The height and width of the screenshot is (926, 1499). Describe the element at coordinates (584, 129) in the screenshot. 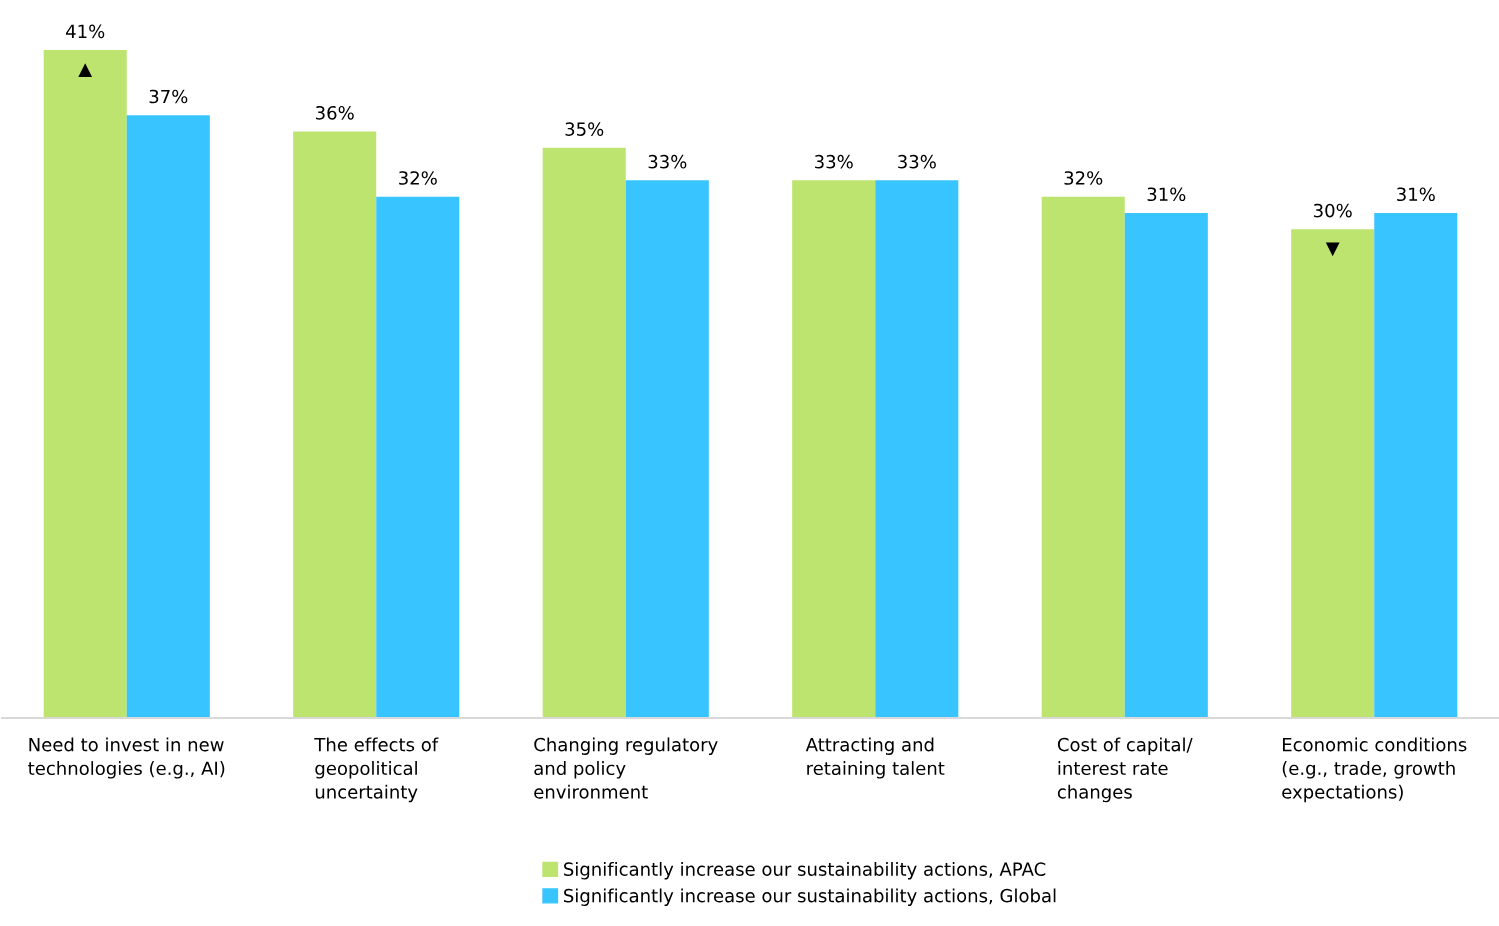

I see `data-label: 35%` at that location.